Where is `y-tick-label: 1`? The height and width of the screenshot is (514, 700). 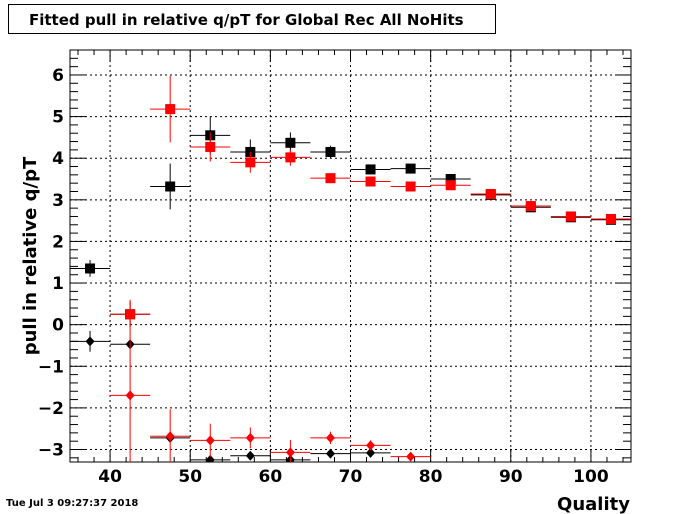 y-tick-label: 1 is located at coordinates (58, 284).